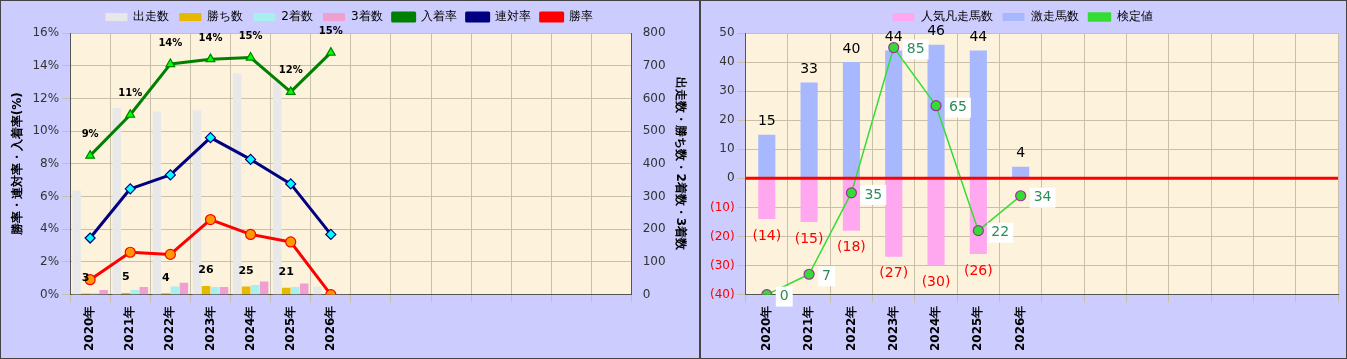  I want to click on data-label: (30), so click(936, 281).